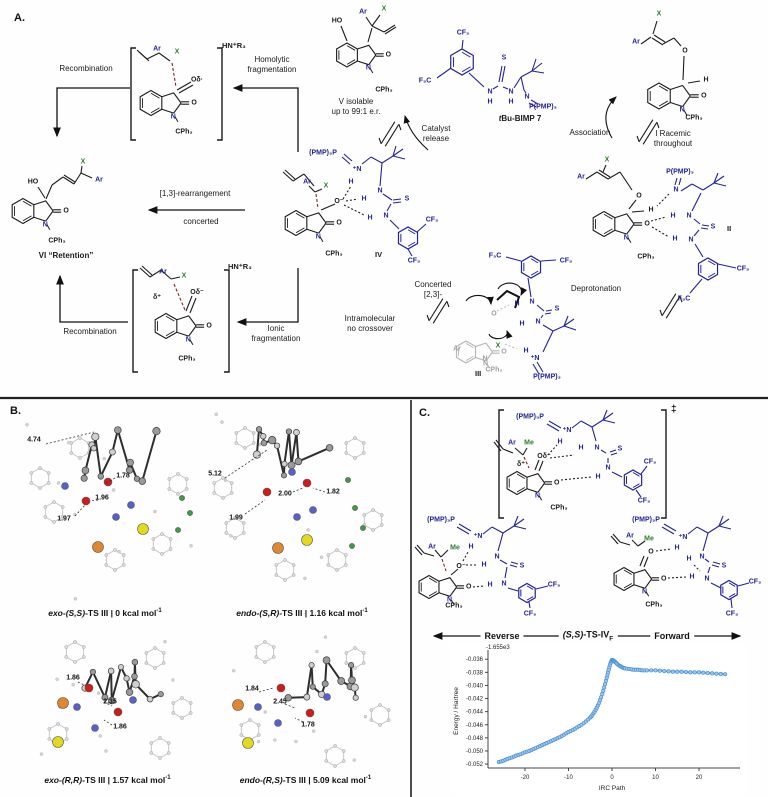  What do you see at coordinates (308, 725) in the screenshot?
I see `distance-label: 1.78` at bounding box center [308, 725].